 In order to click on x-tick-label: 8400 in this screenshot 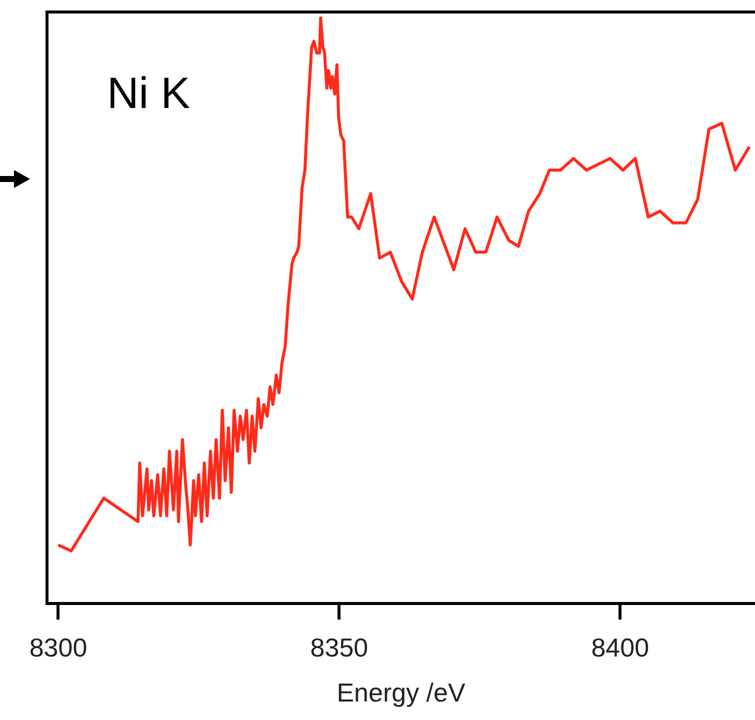, I will do `click(620, 647)`.